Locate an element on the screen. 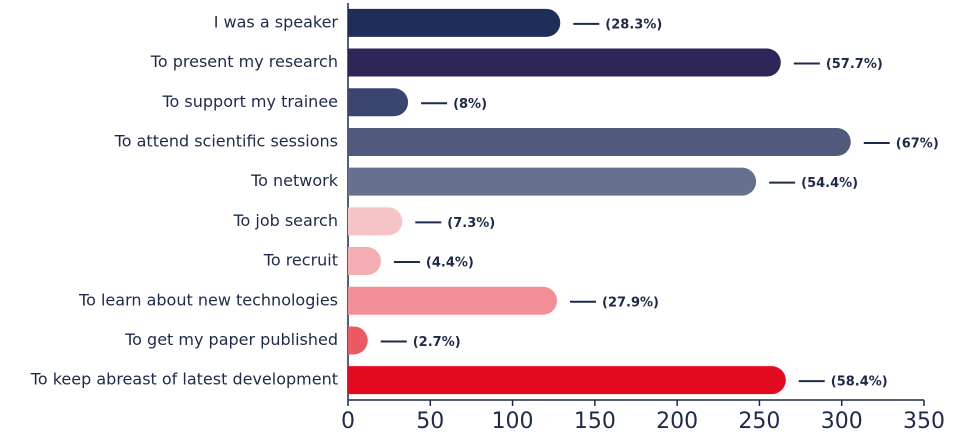  category-label: I was a speaker is located at coordinates (276, 21).